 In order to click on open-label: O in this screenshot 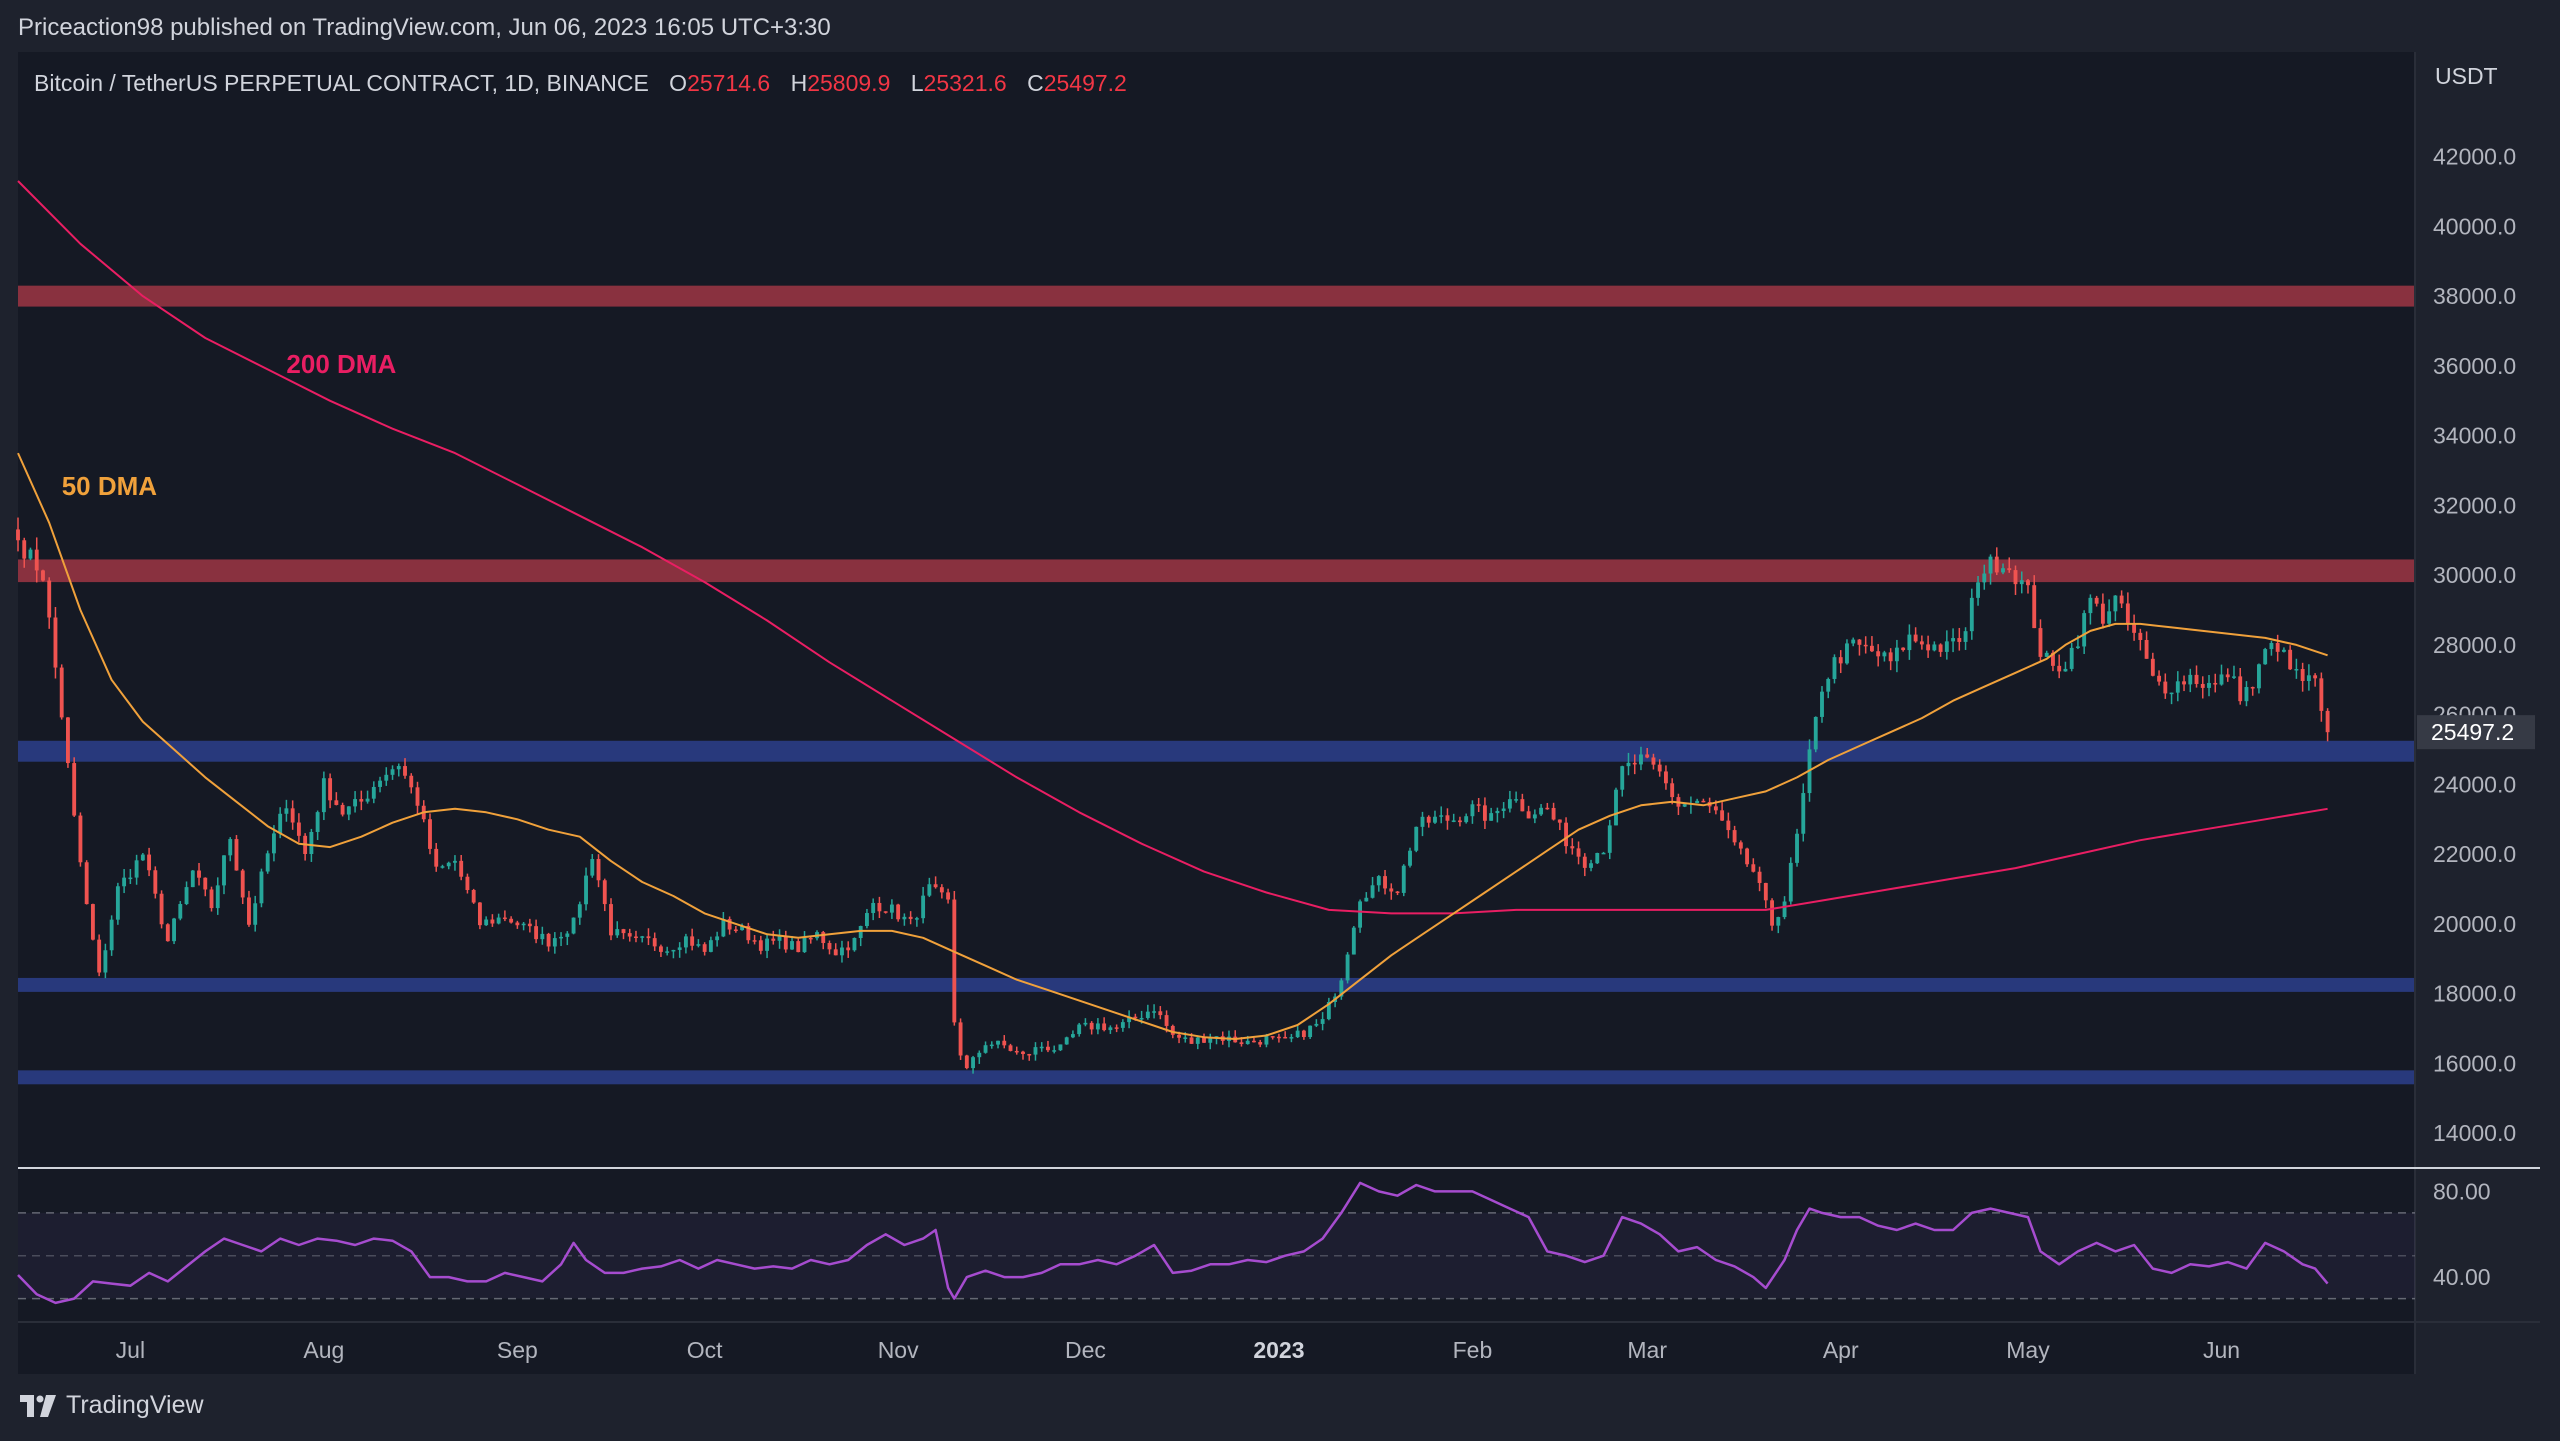, I will do `click(678, 83)`.